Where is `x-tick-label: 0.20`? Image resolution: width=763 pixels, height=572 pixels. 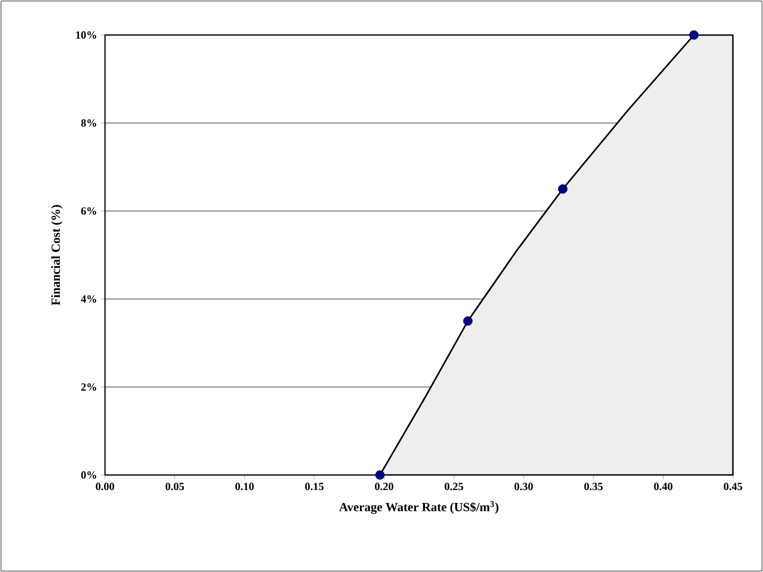 x-tick-label: 0.20 is located at coordinates (384, 486).